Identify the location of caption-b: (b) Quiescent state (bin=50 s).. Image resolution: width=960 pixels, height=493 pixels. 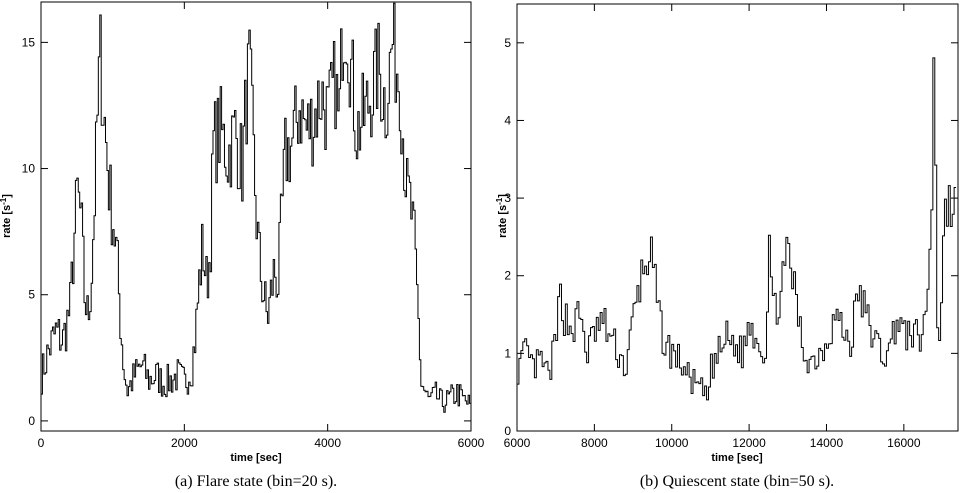
(737, 481).